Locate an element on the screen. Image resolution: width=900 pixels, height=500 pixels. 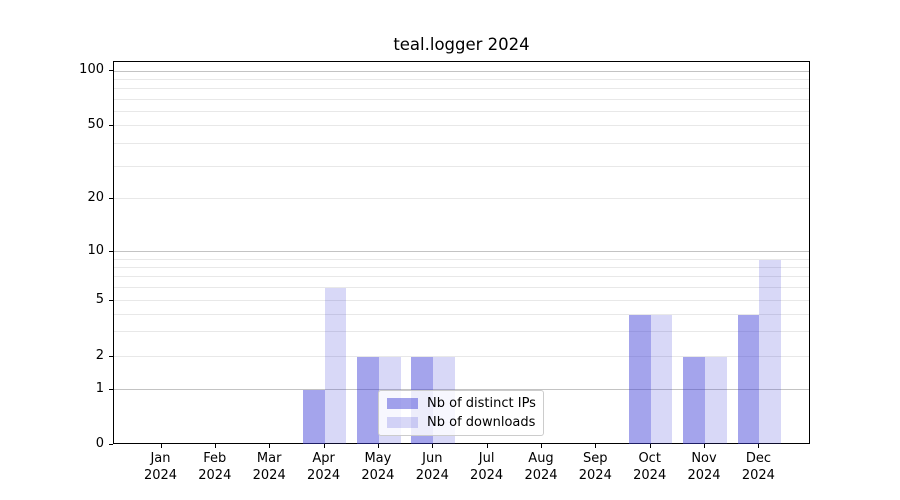
legend-swatch-nb-of-downloads is located at coordinates (402, 422).